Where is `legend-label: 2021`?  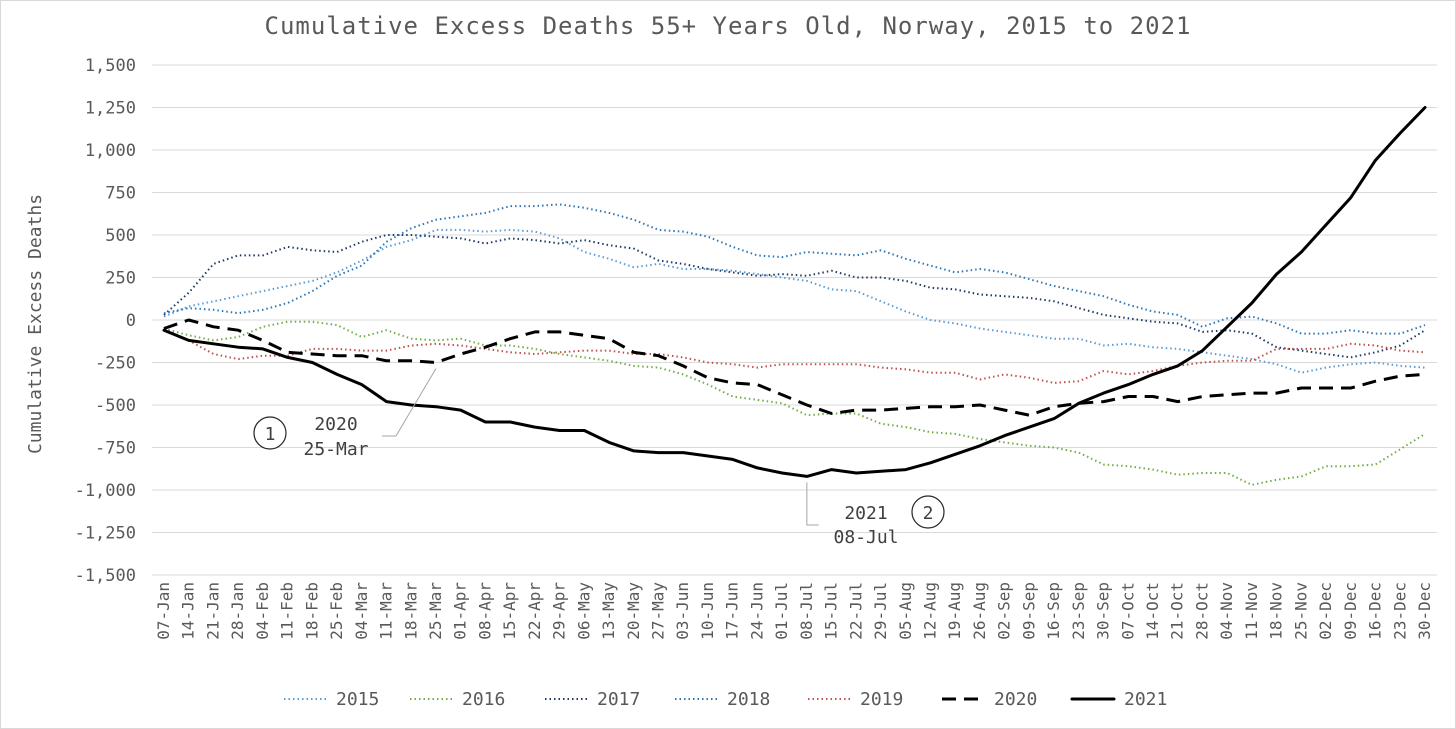 legend-label: 2021 is located at coordinates (1145, 699).